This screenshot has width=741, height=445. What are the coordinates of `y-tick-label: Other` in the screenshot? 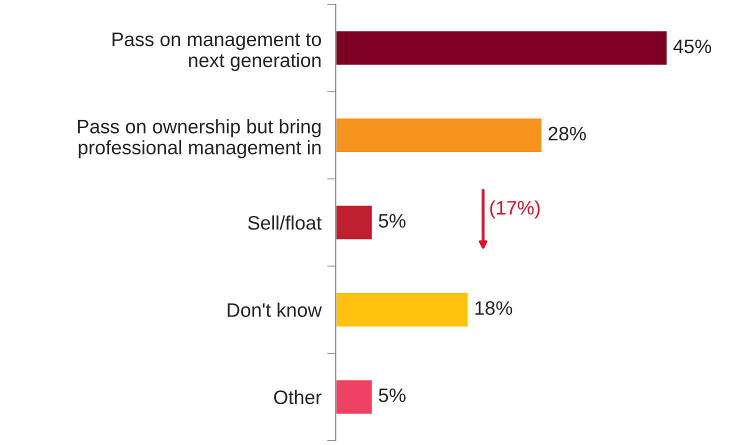 It's located at (298, 397).